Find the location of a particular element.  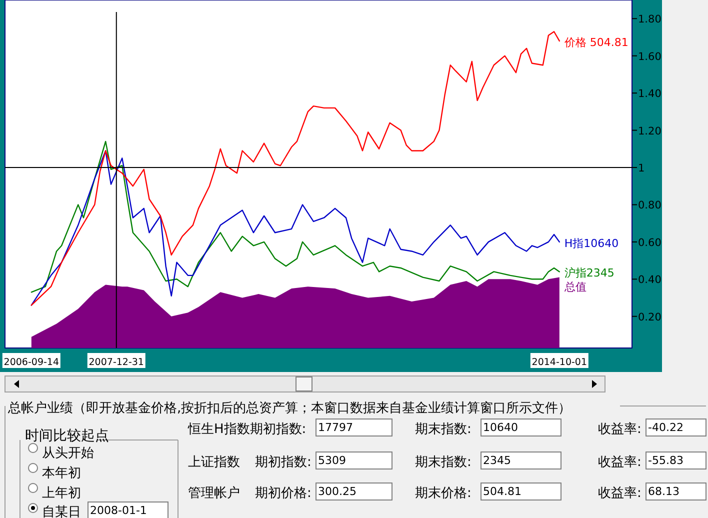

series-label: H指10640 is located at coordinates (591, 243).